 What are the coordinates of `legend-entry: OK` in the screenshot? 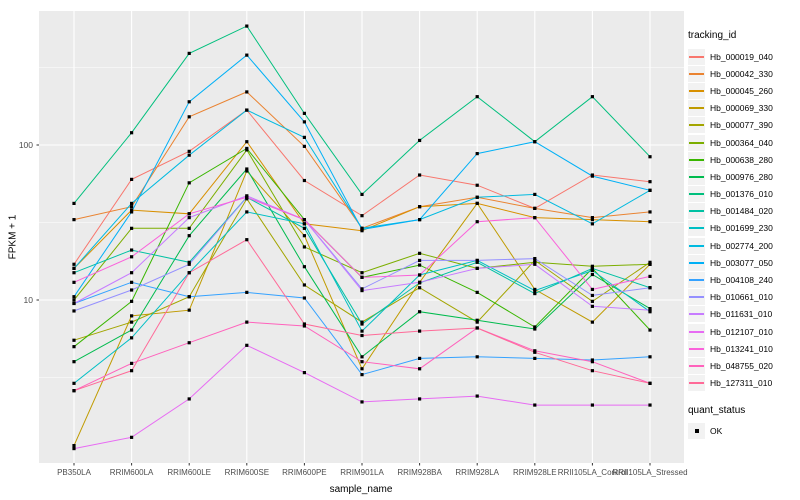 It's located at (743, 431).